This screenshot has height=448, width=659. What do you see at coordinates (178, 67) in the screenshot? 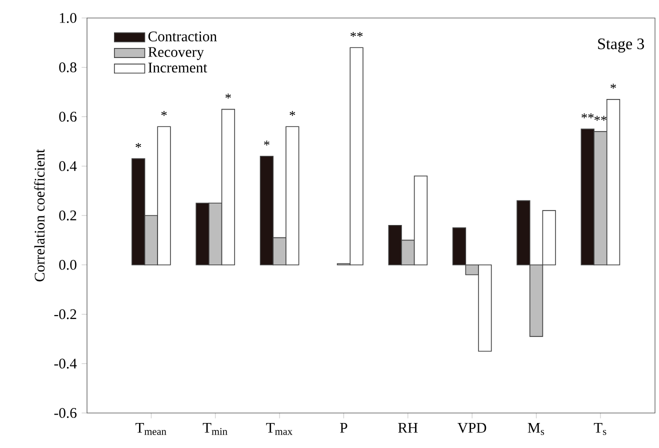
I see `legend-label: Increment` at bounding box center [178, 67].